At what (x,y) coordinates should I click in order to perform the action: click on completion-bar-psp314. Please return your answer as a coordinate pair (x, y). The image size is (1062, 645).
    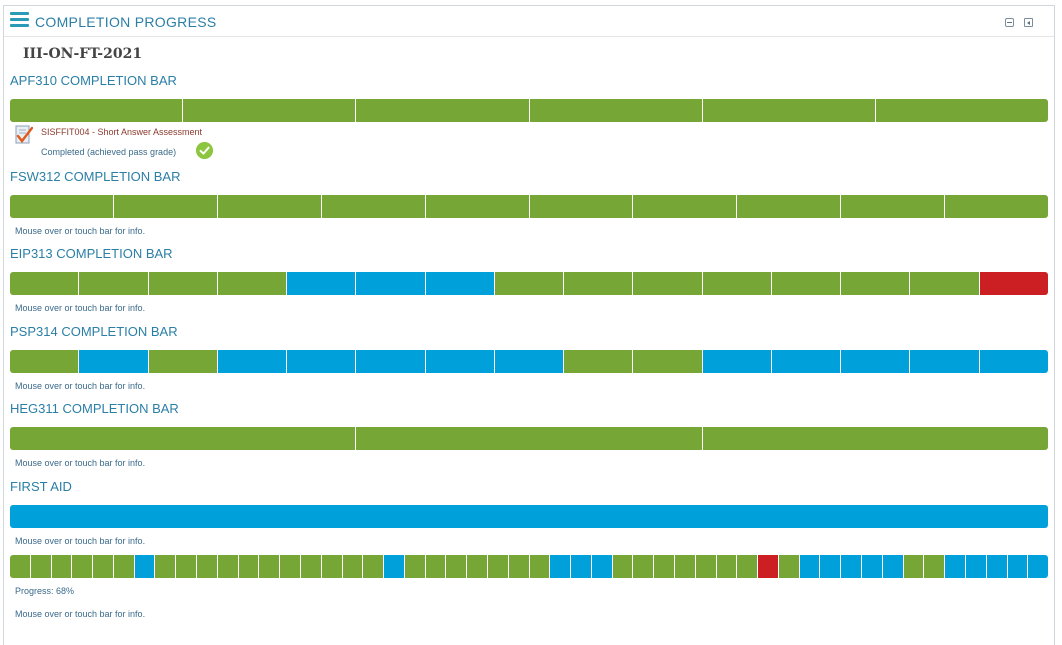
    Looking at the image, I should click on (529, 361).